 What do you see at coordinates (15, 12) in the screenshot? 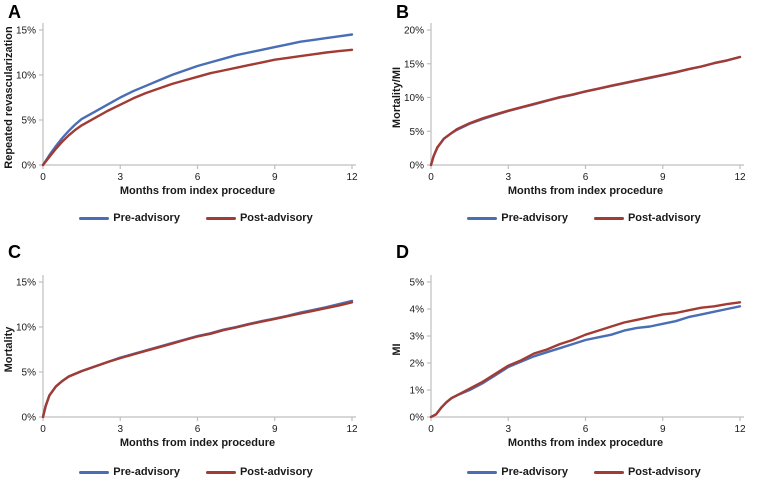
I see `panel-a-label: A` at bounding box center [15, 12].